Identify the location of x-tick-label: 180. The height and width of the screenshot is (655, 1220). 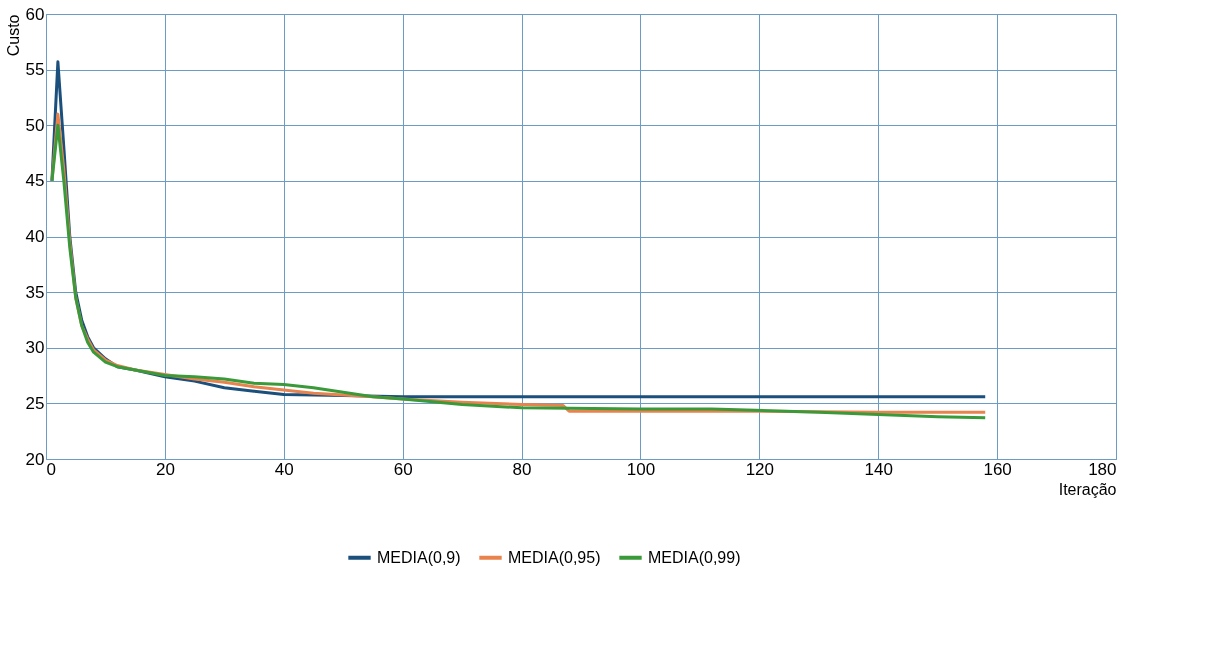
(1102, 469).